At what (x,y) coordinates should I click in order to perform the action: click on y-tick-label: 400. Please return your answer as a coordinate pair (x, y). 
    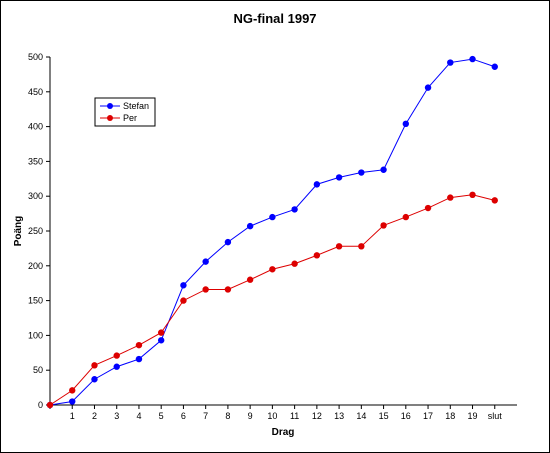
    Looking at the image, I should click on (35, 127).